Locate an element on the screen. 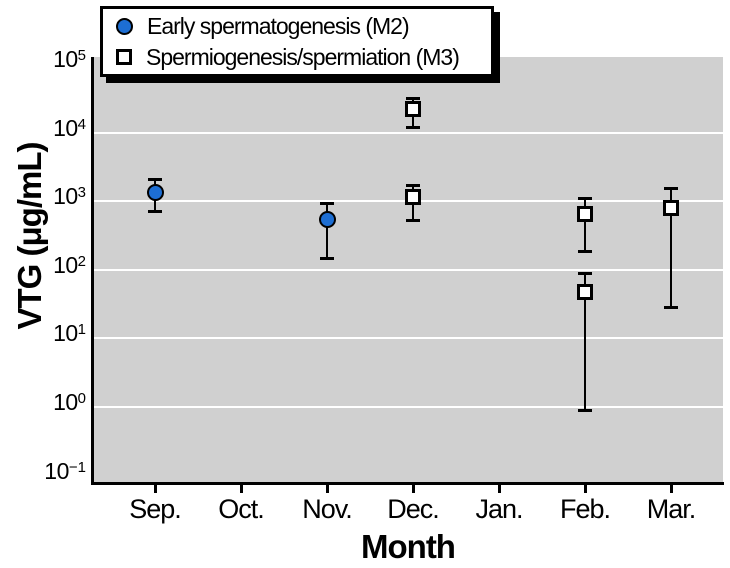 This screenshot has height=568, width=730. legend-item: Spermiogenesis/spermiation (M3) is located at coordinates (297, 57).